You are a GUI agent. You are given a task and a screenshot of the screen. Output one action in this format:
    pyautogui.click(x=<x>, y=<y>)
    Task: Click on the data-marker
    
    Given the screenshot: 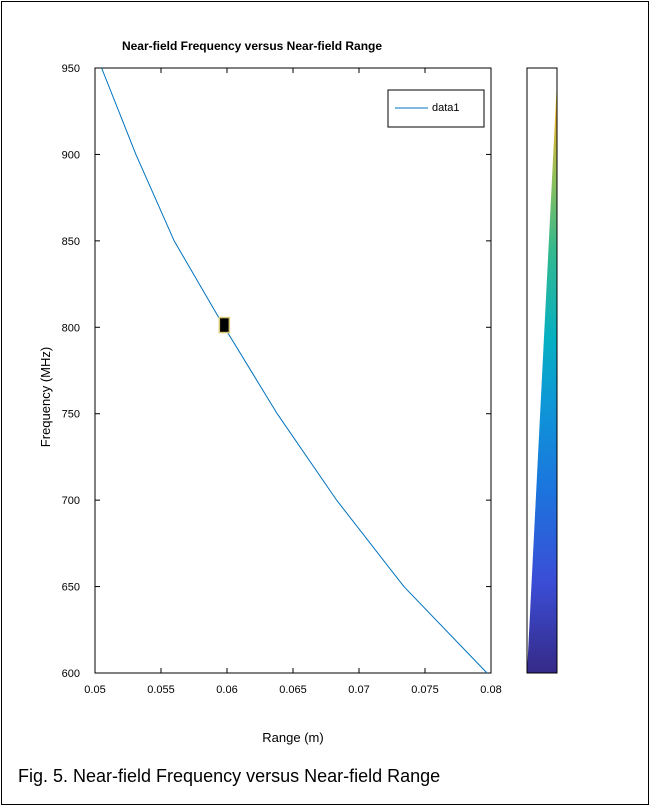 What is the action you would take?
    pyautogui.click(x=224, y=325)
    